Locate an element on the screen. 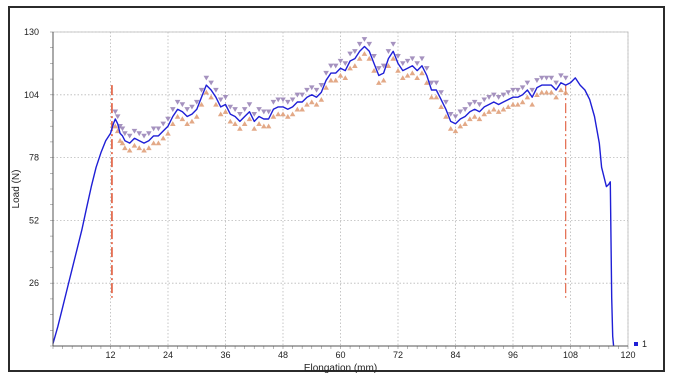  y-tick-label: 26 is located at coordinates (34, 283).